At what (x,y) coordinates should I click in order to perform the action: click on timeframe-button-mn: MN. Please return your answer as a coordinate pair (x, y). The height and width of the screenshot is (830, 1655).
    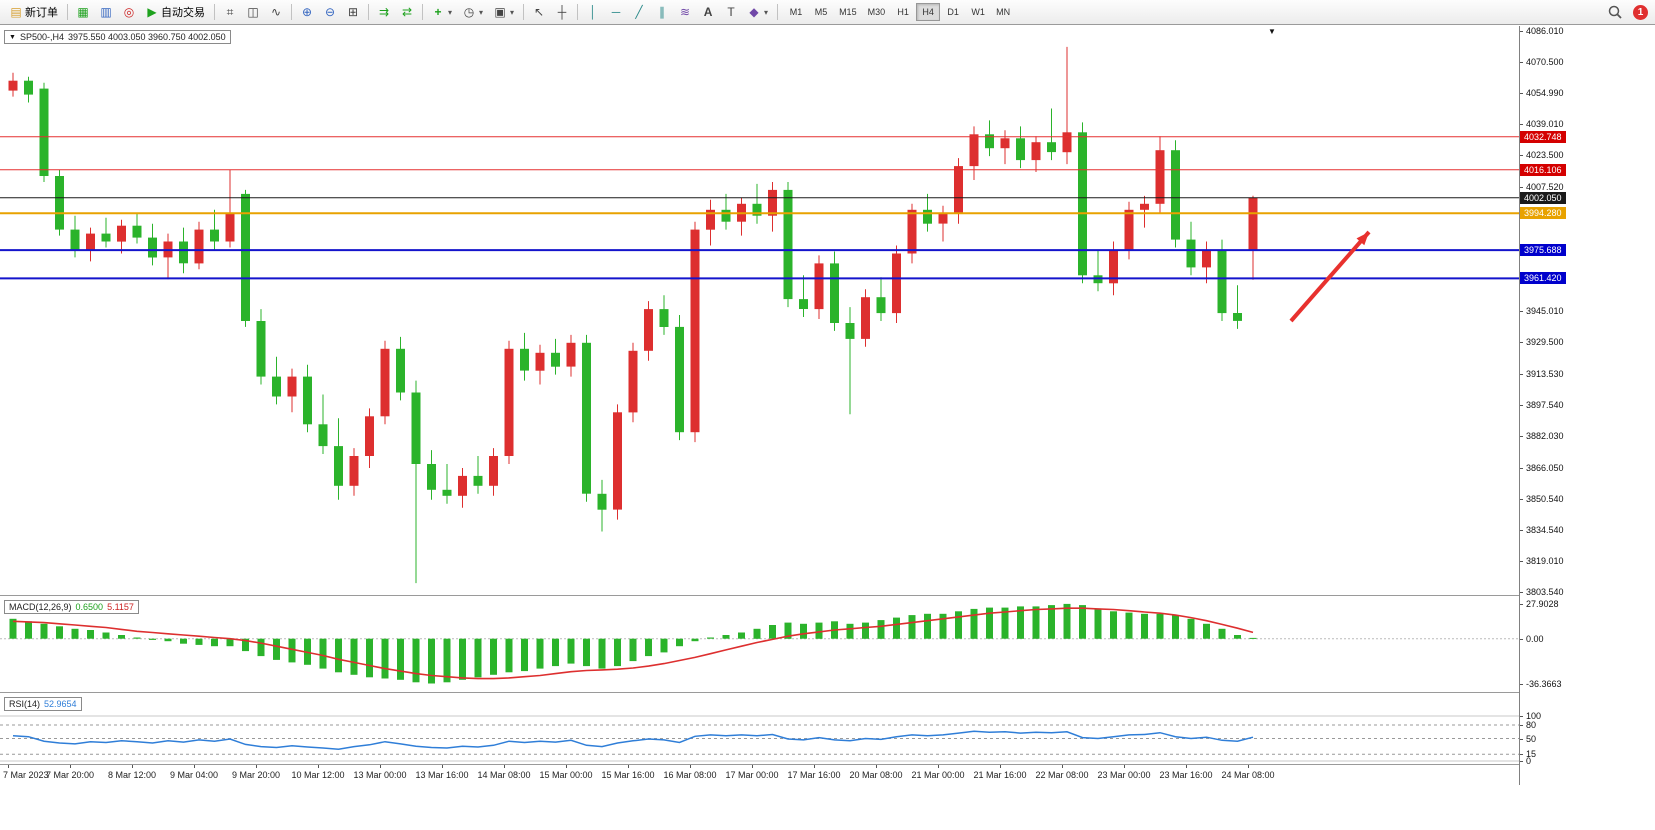
    Looking at the image, I should click on (1003, 12).